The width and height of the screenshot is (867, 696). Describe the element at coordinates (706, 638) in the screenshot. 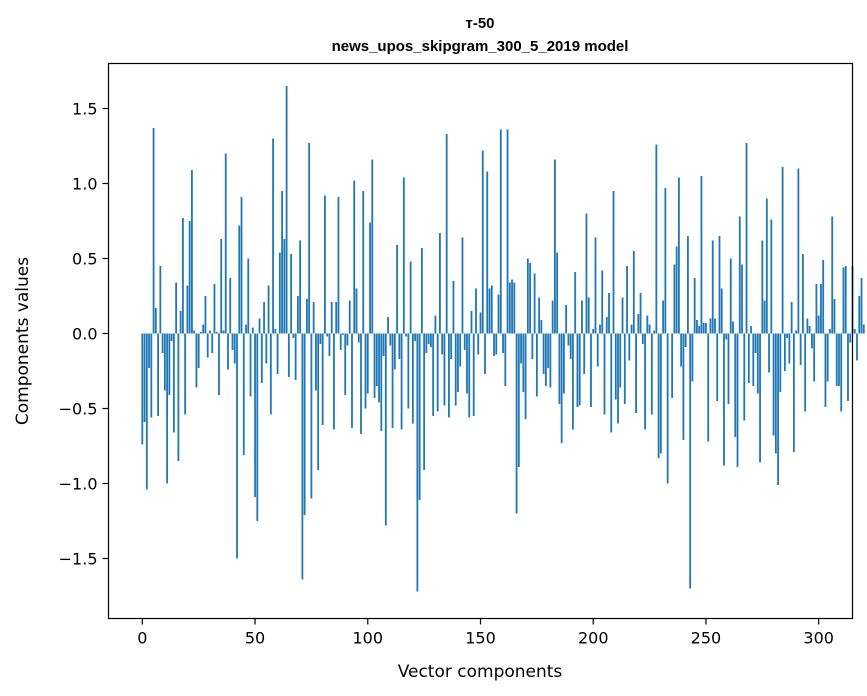

I see `x-tick-label: 250` at that location.